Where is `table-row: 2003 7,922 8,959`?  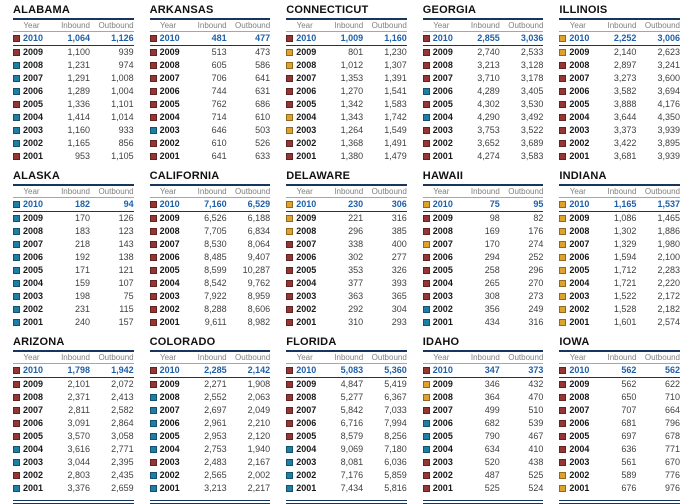
table-row: 2003 7,922 8,959 is located at coordinates (209, 296).